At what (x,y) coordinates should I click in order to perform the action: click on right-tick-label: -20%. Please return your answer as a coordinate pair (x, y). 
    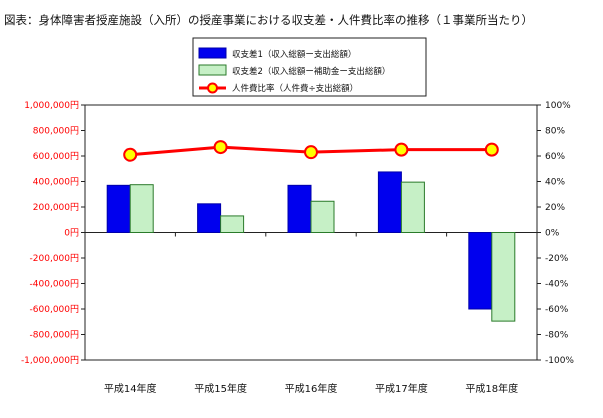
    Looking at the image, I should click on (557, 259).